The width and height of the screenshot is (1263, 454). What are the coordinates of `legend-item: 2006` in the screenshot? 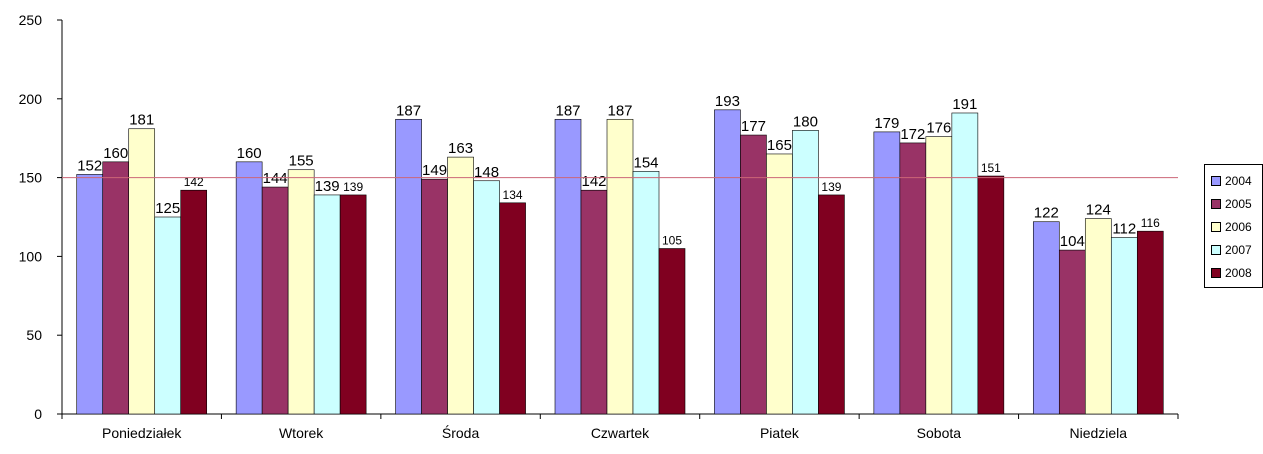 It's located at (1231, 227).